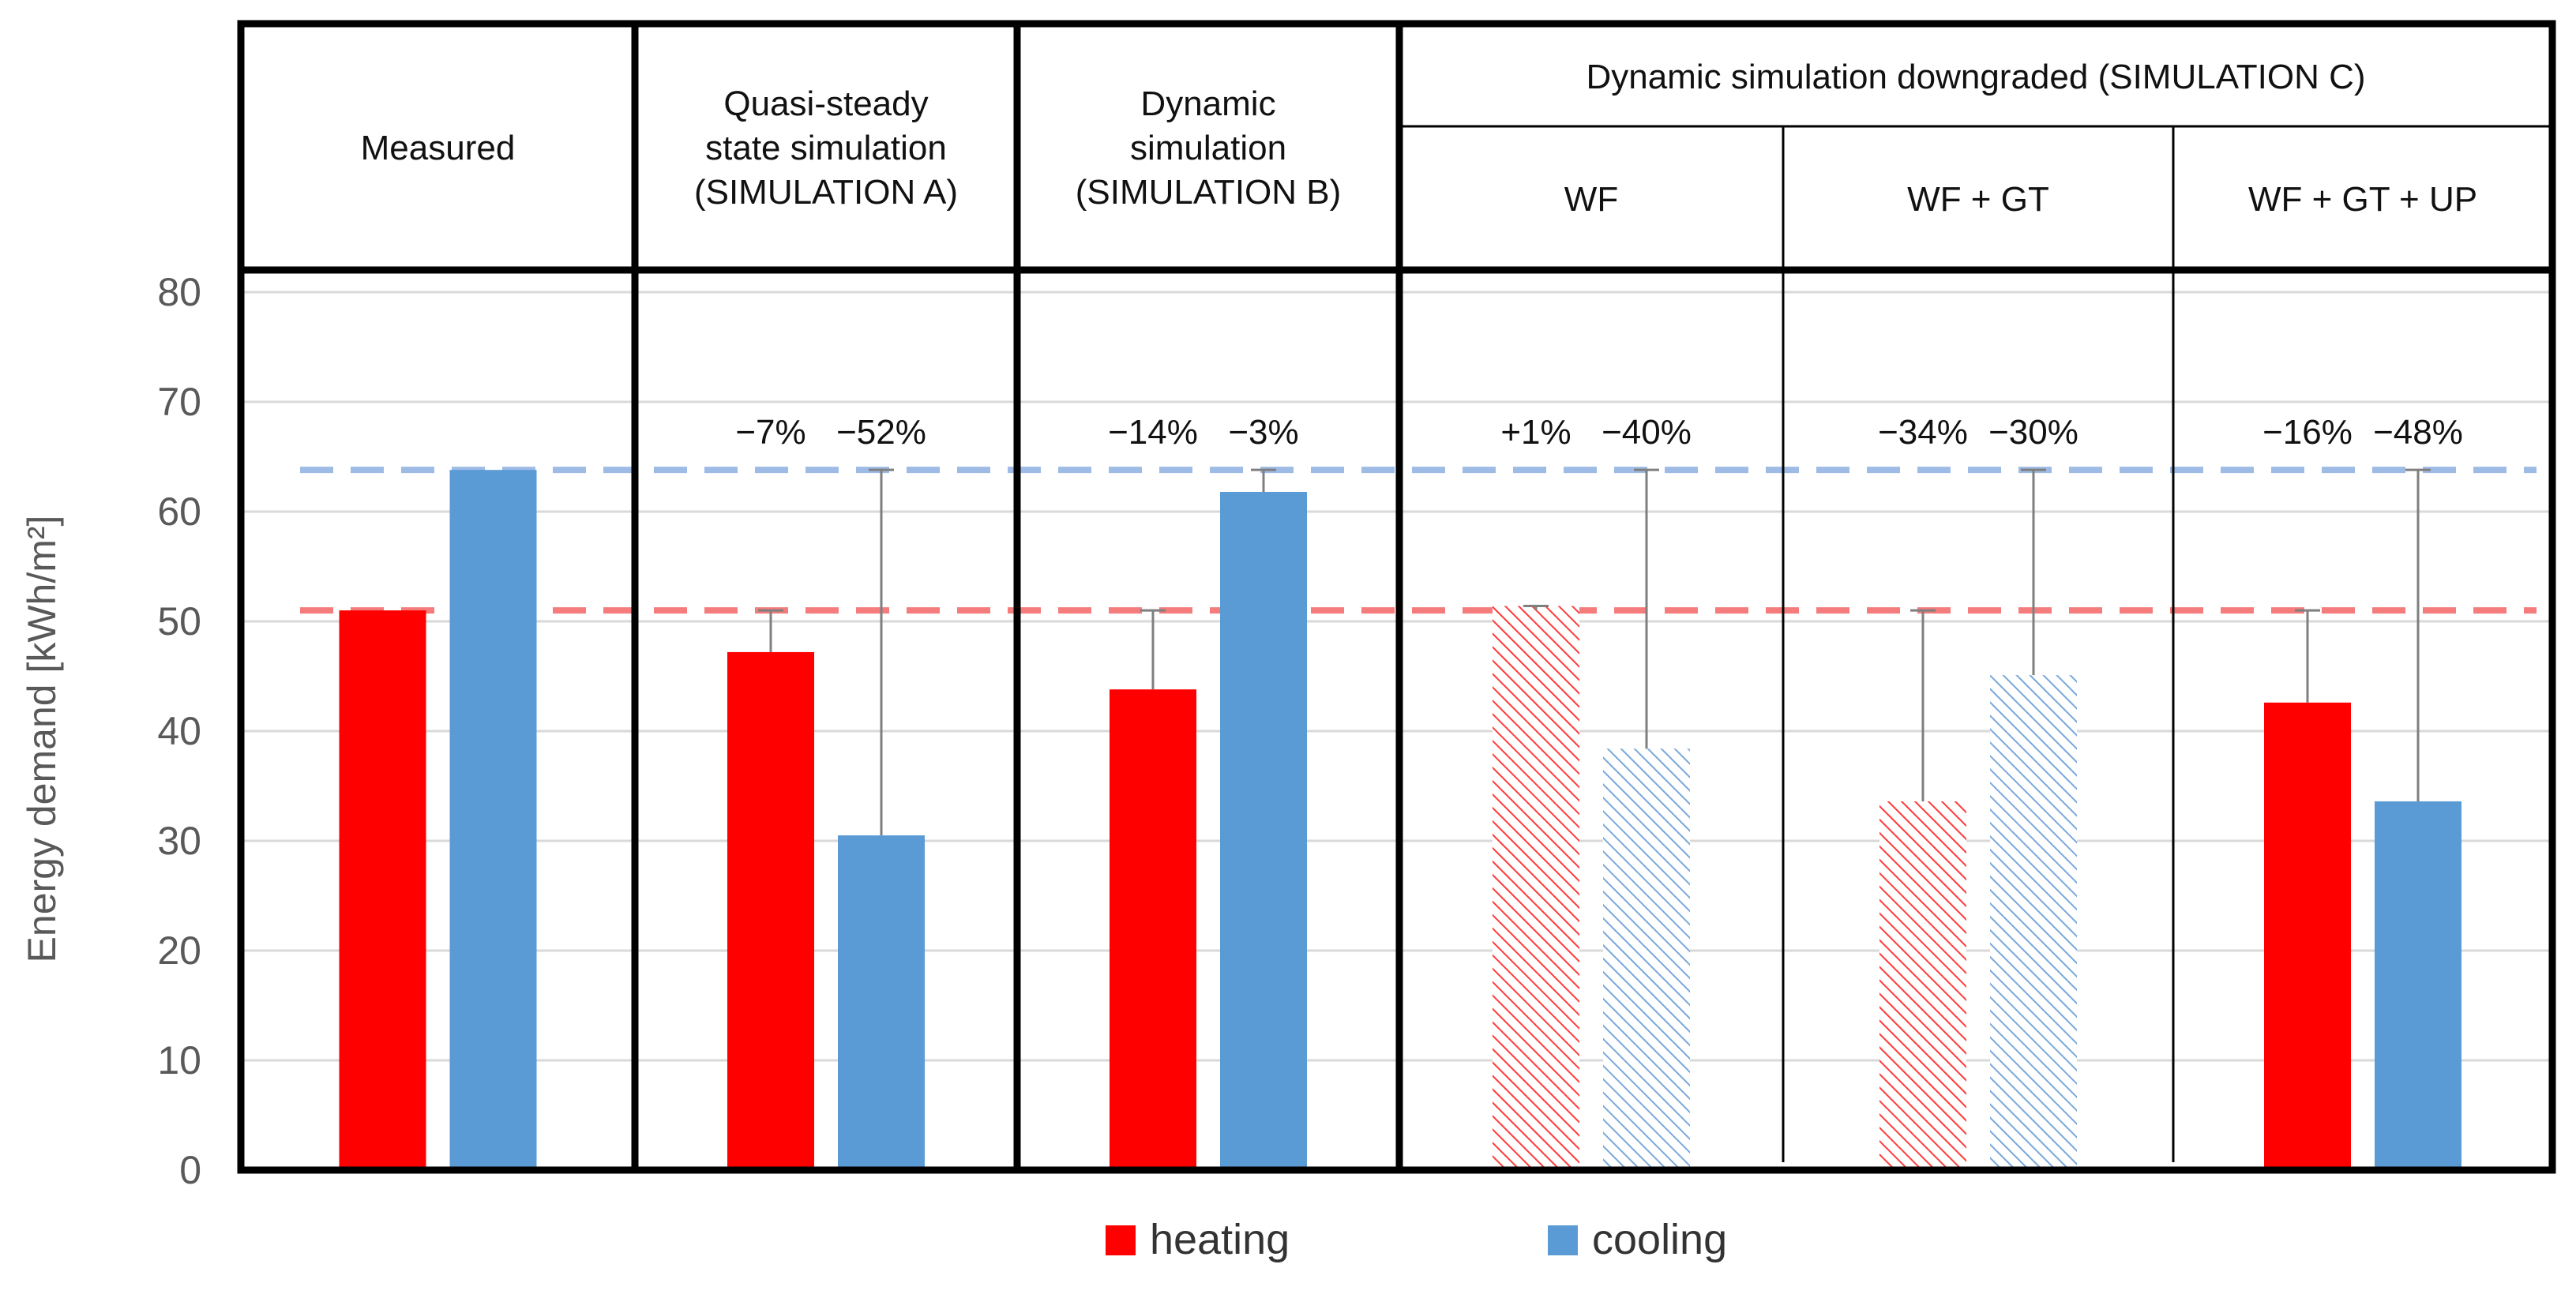  What do you see at coordinates (2307, 432) in the screenshot?
I see `heating-diff-label: −16%` at bounding box center [2307, 432].